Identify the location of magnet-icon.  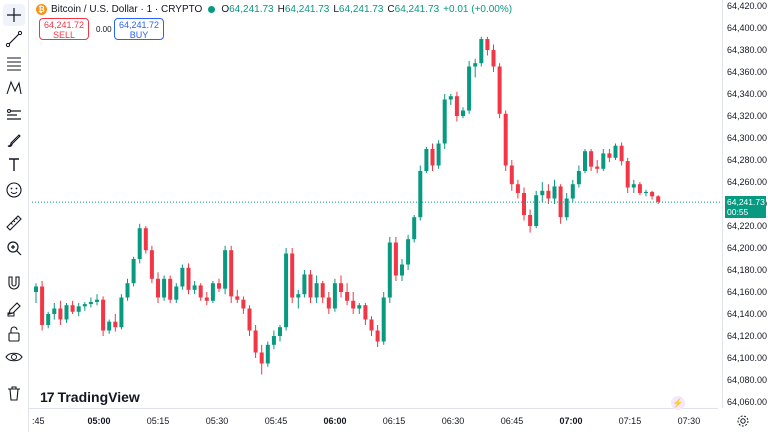
(14, 283).